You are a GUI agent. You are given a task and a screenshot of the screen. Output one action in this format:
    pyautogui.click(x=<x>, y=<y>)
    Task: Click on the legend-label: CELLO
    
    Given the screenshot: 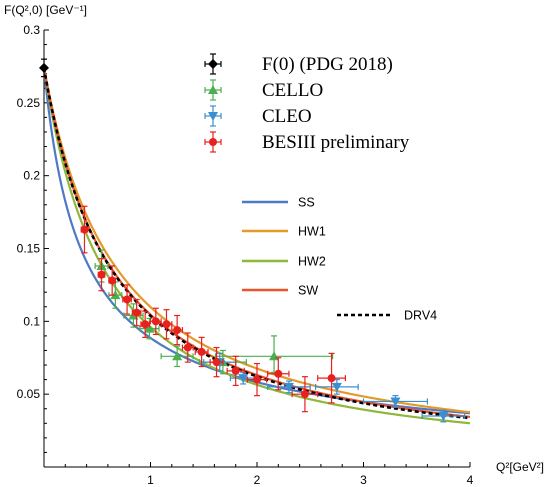 What is the action you would take?
    pyautogui.click(x=292, y=90)
    